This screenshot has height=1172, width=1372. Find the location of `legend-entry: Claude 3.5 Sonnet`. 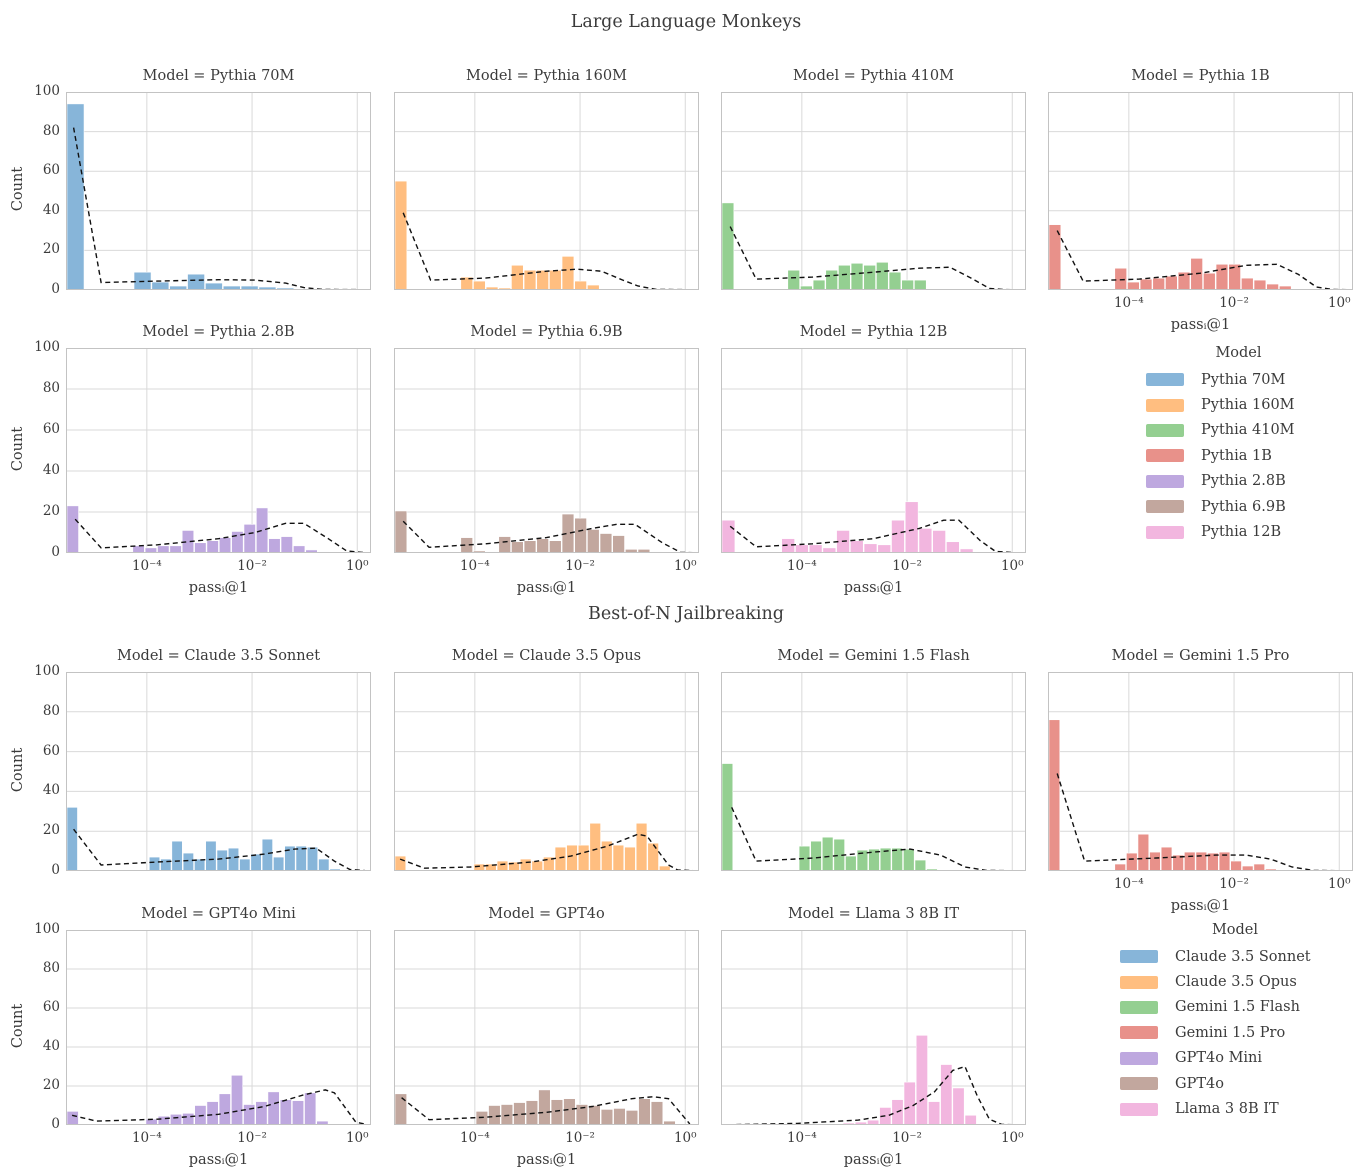

legend-entry: Claude 3.5 Sonnet is located at coordinates (1235, 956).